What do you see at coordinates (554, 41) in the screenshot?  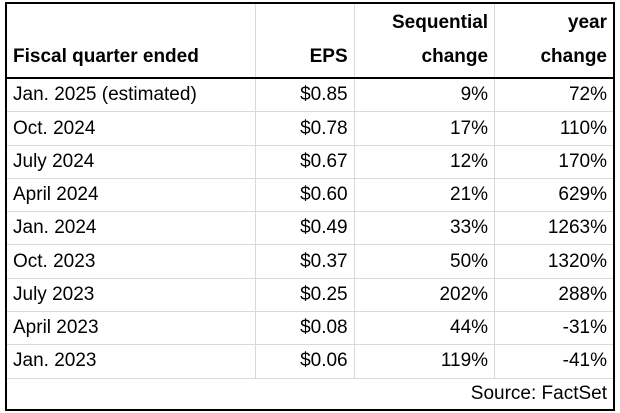 I see `header-year-change: year change` at bounding box center [554, 41].